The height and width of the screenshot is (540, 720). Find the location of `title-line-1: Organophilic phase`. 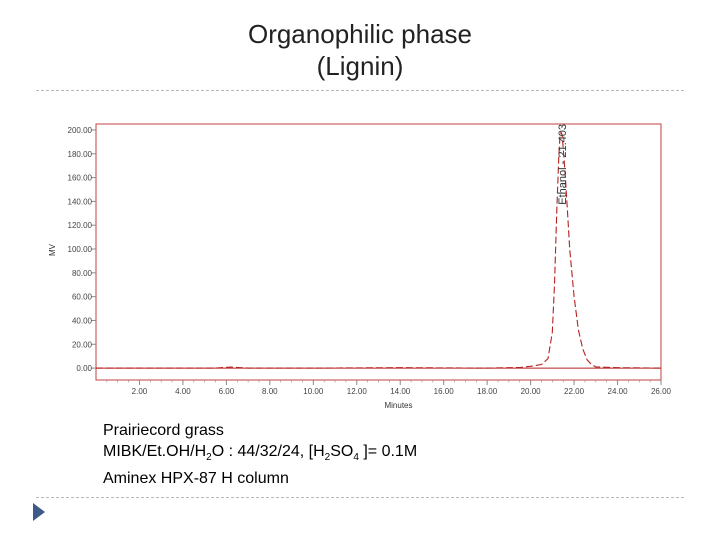

title-line-1: Organophilic phase is located at coordinates (360, 34).